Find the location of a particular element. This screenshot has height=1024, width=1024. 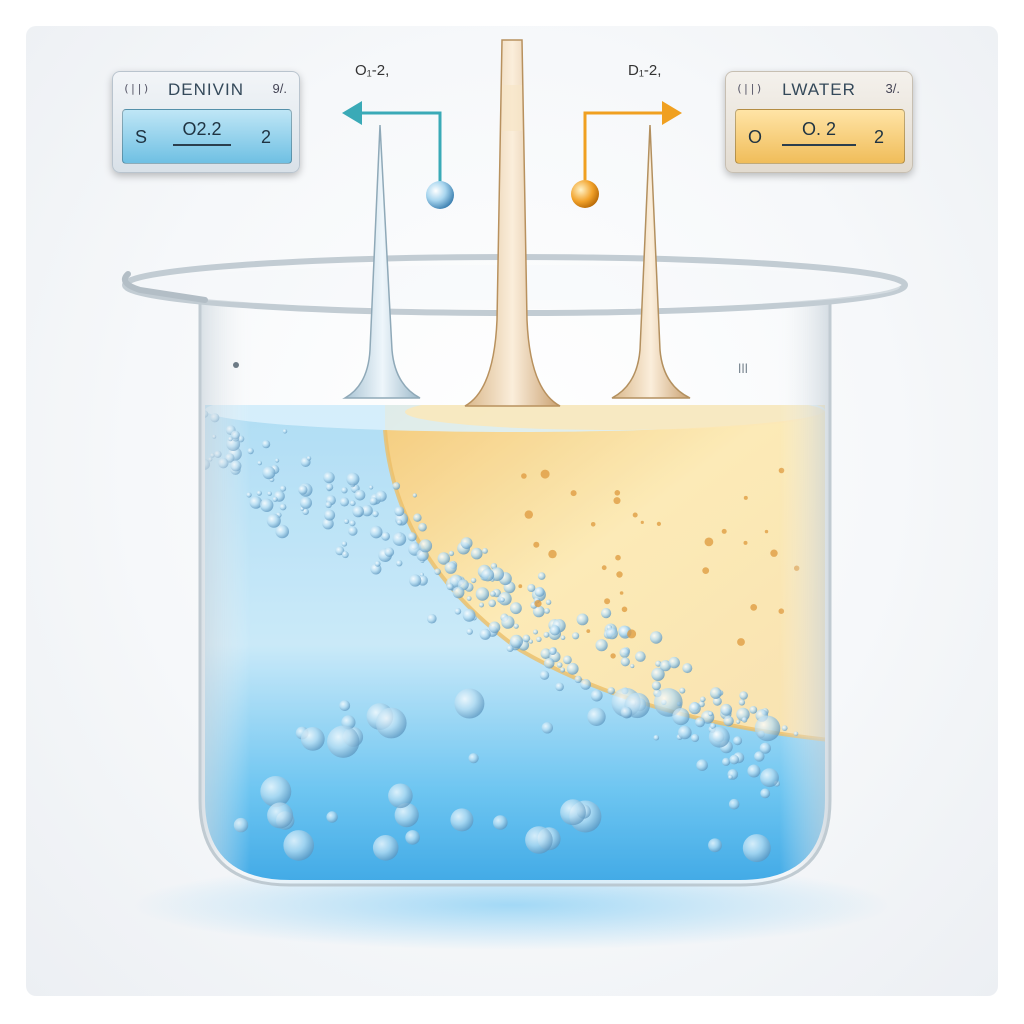

right-meter-title: LWATER is located at coordinates (819, 89).